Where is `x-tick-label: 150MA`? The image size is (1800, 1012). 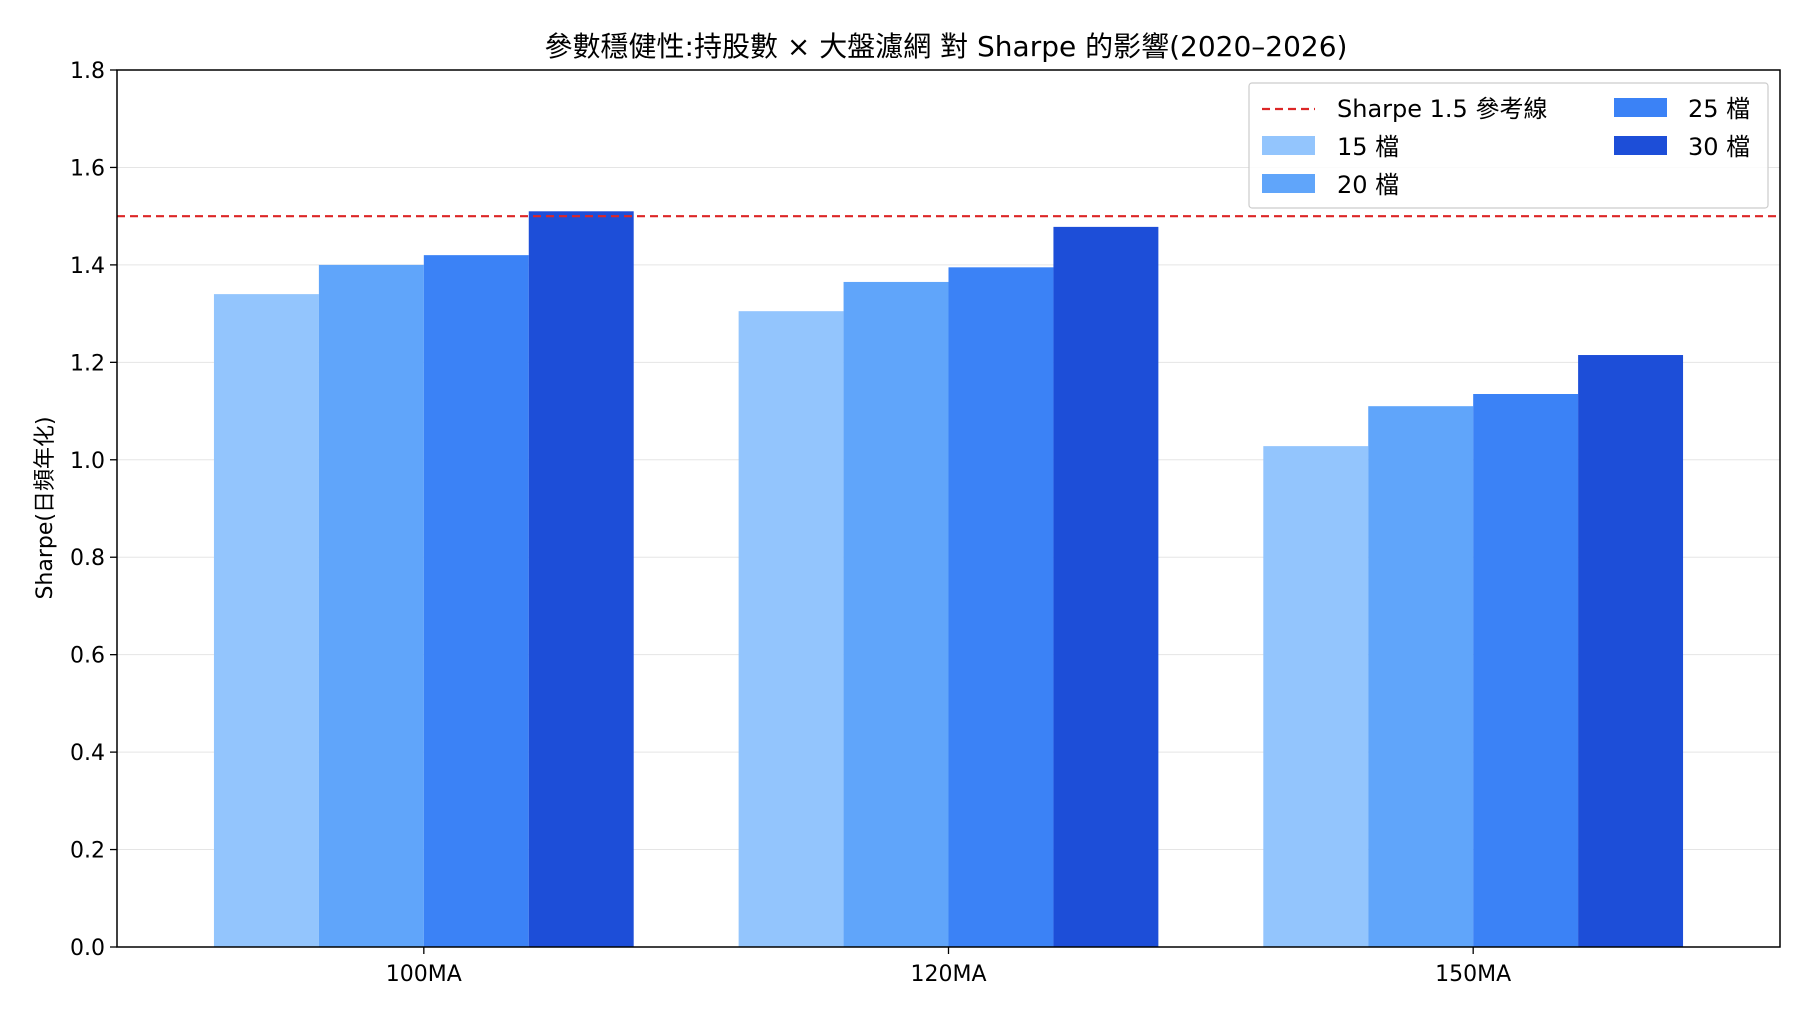 x-tick-label: 150MA is located at coordinates (1473, 974).